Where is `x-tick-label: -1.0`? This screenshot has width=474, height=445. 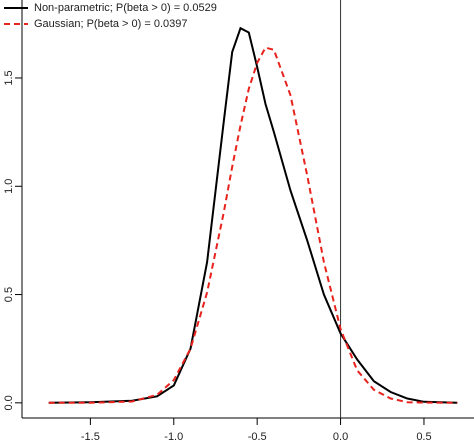 x-tick-label: -1.0 is located at coordinates (173, 437).